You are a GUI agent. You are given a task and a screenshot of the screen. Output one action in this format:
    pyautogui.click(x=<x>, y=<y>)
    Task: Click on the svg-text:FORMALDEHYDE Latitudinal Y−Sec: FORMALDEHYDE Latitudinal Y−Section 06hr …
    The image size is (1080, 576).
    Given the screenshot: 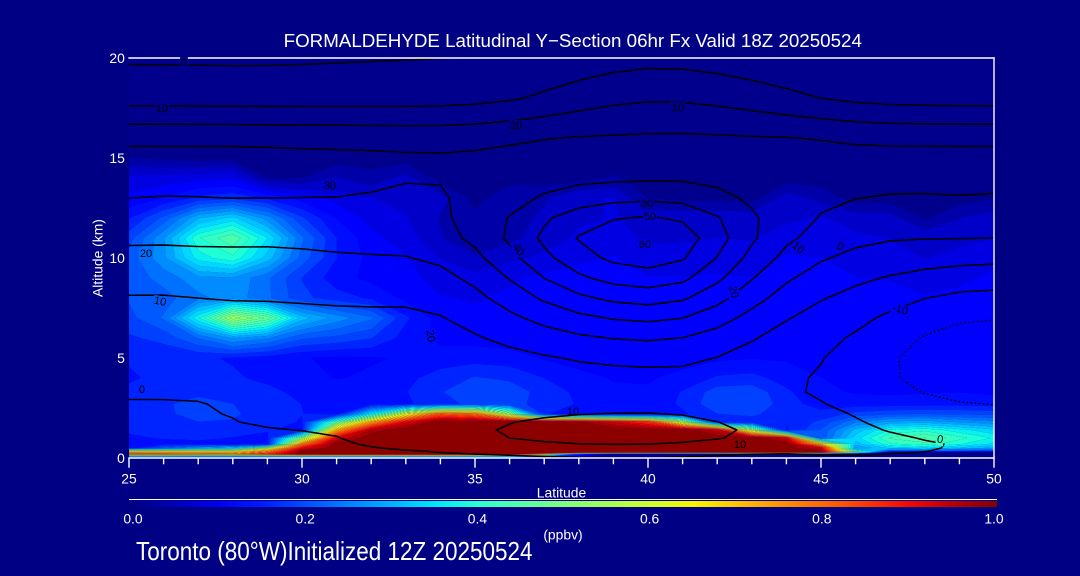 What is the action you would take?
    pyautogui.click(x=573, y=40)
    